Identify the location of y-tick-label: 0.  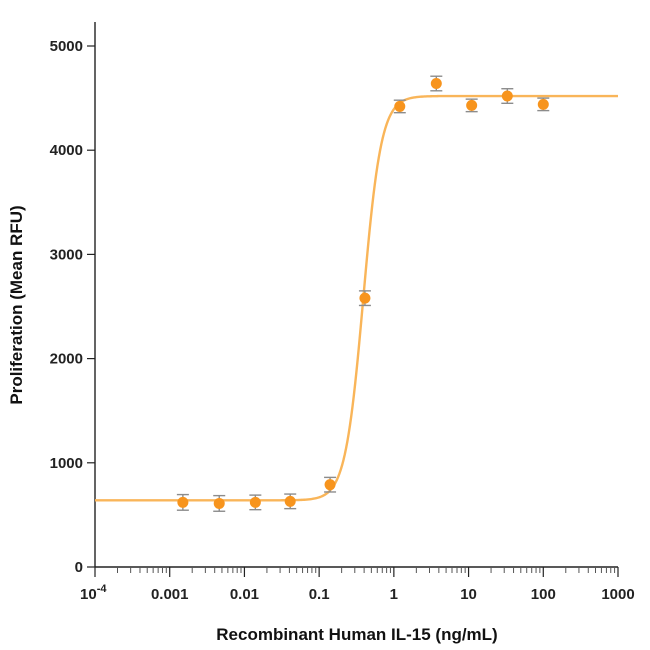
(79, 567).